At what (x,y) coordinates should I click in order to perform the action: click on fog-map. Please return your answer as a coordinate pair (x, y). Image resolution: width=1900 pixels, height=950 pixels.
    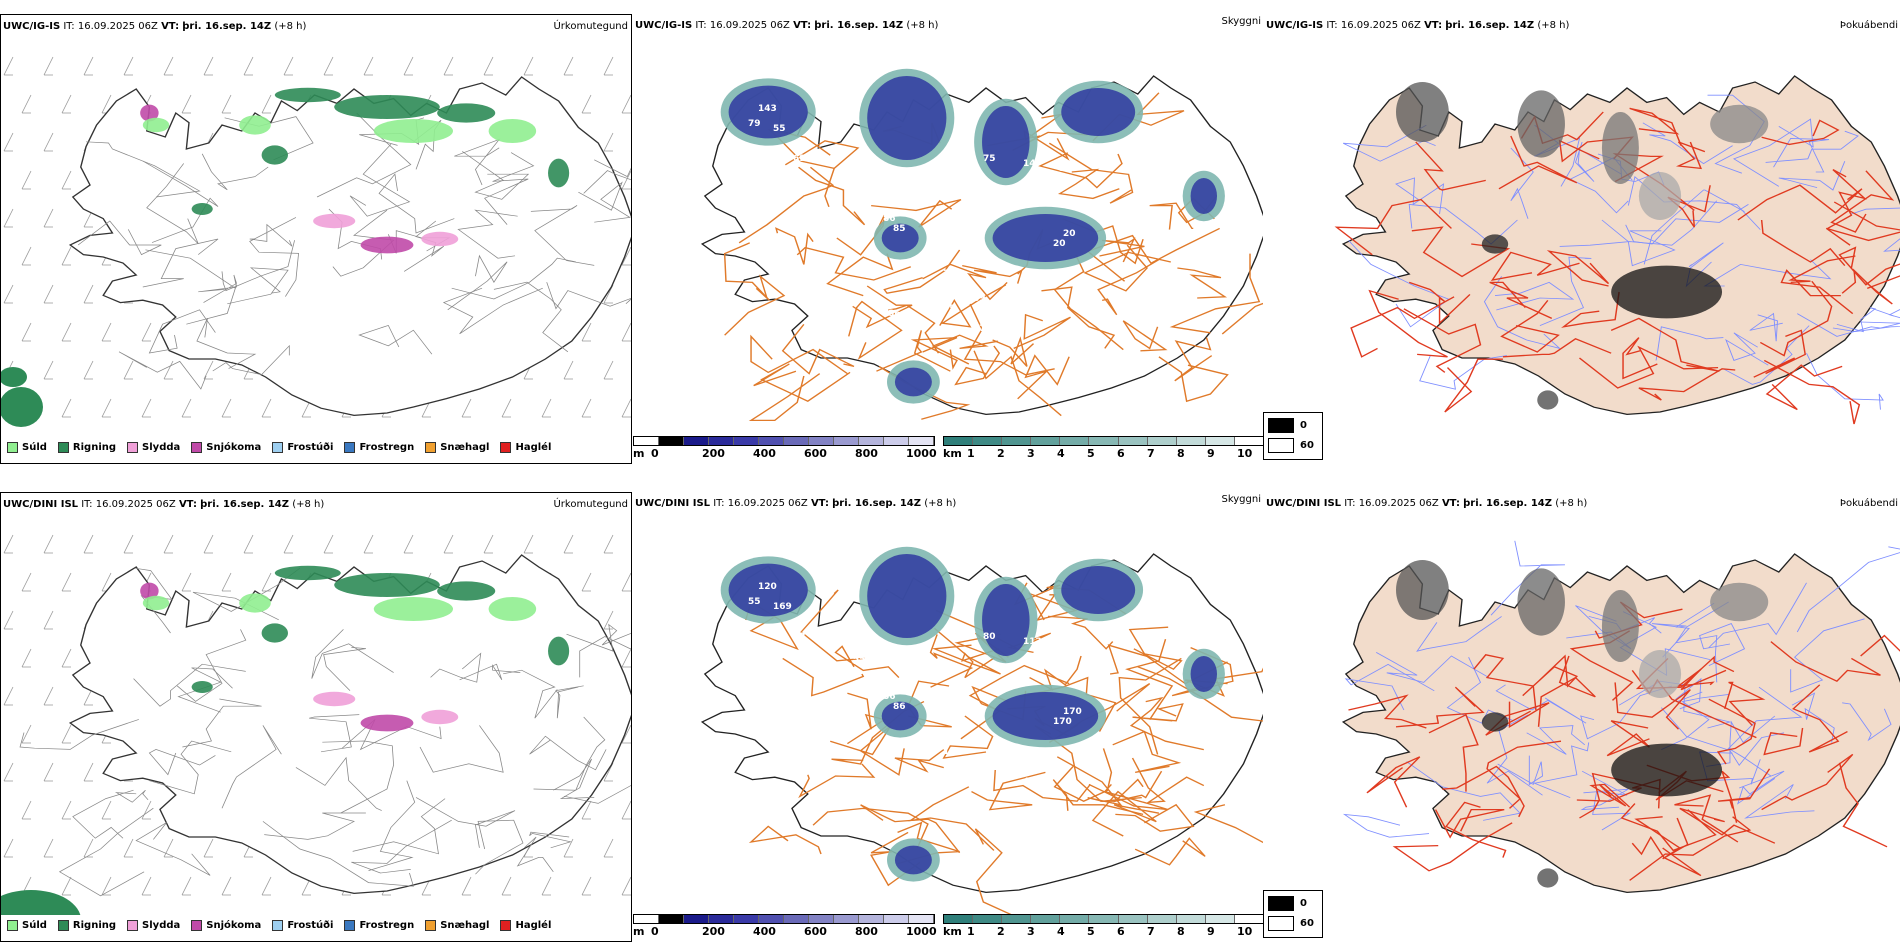
    Looking at the image, I should click on (1620, 717).